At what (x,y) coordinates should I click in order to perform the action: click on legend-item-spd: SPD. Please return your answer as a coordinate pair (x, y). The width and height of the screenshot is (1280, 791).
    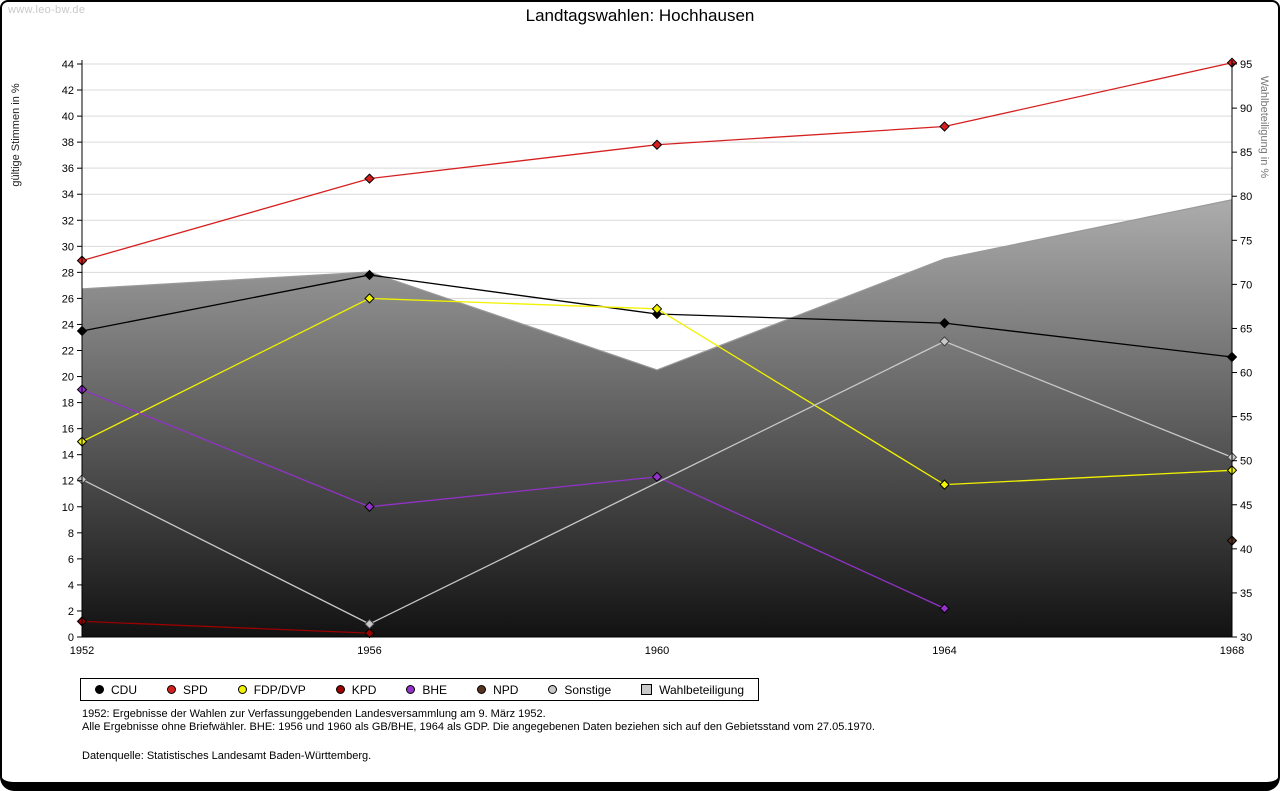
    Looking at the image, I should click on (187, 690).